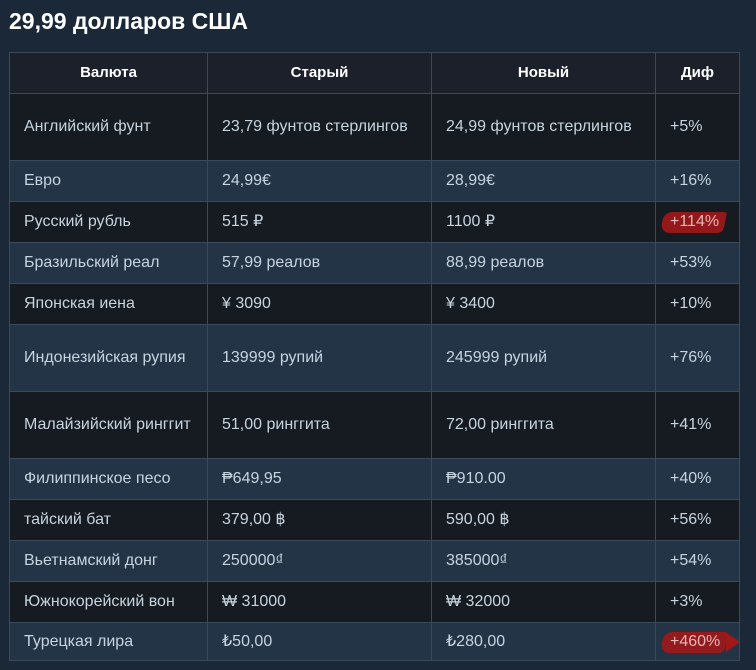 This screenshot has height=670, width=756. I want to click on table-row: Русский рубль 515 ₽ 1100 ₽ +114%, so click(374, 222).